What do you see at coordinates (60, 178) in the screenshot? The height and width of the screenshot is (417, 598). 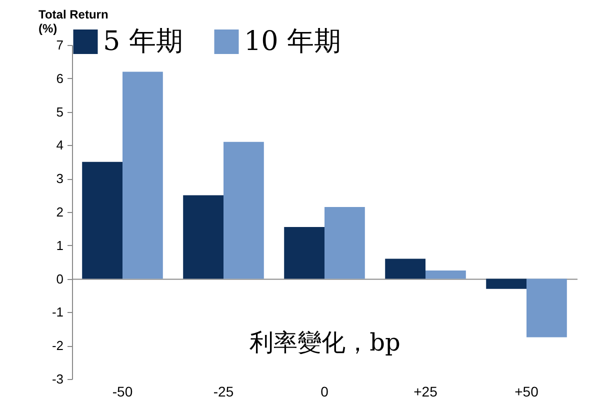 I see `y-tick-label: 3` at bounding box center [60, 178].